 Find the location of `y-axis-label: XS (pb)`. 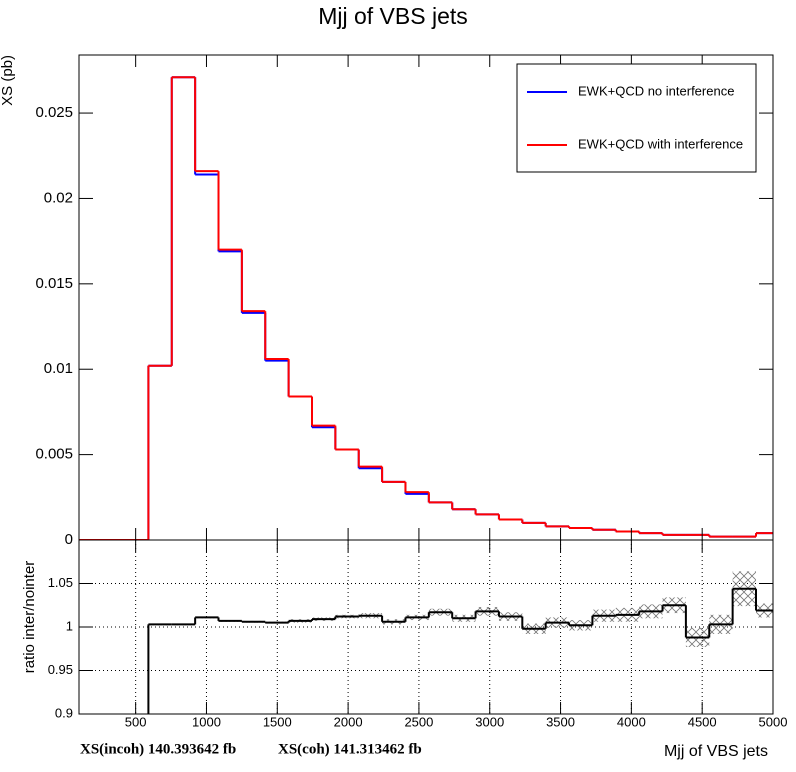

y-axis-label: XS (pb) is located at coordinates (8, 80).